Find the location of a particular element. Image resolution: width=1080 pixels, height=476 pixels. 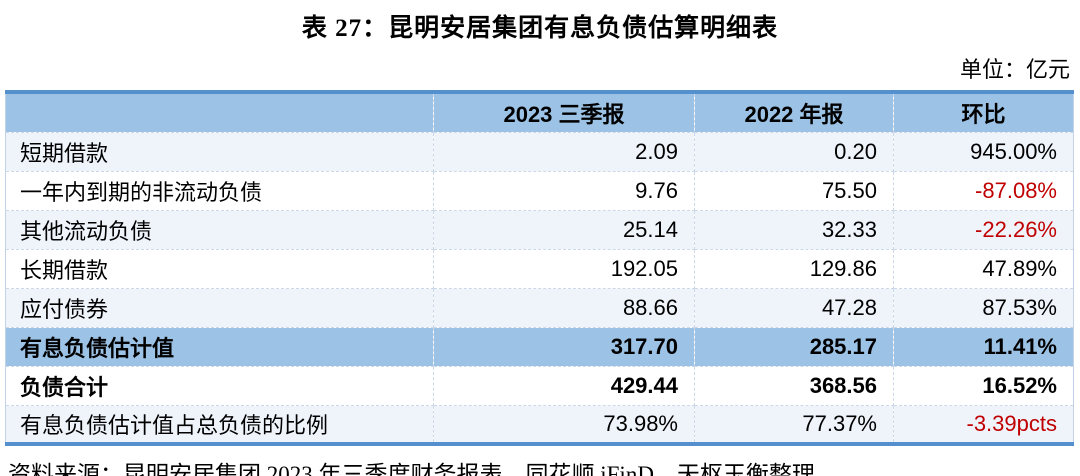

value-2023q3: 88.66 is located at coordinates (564, 307).